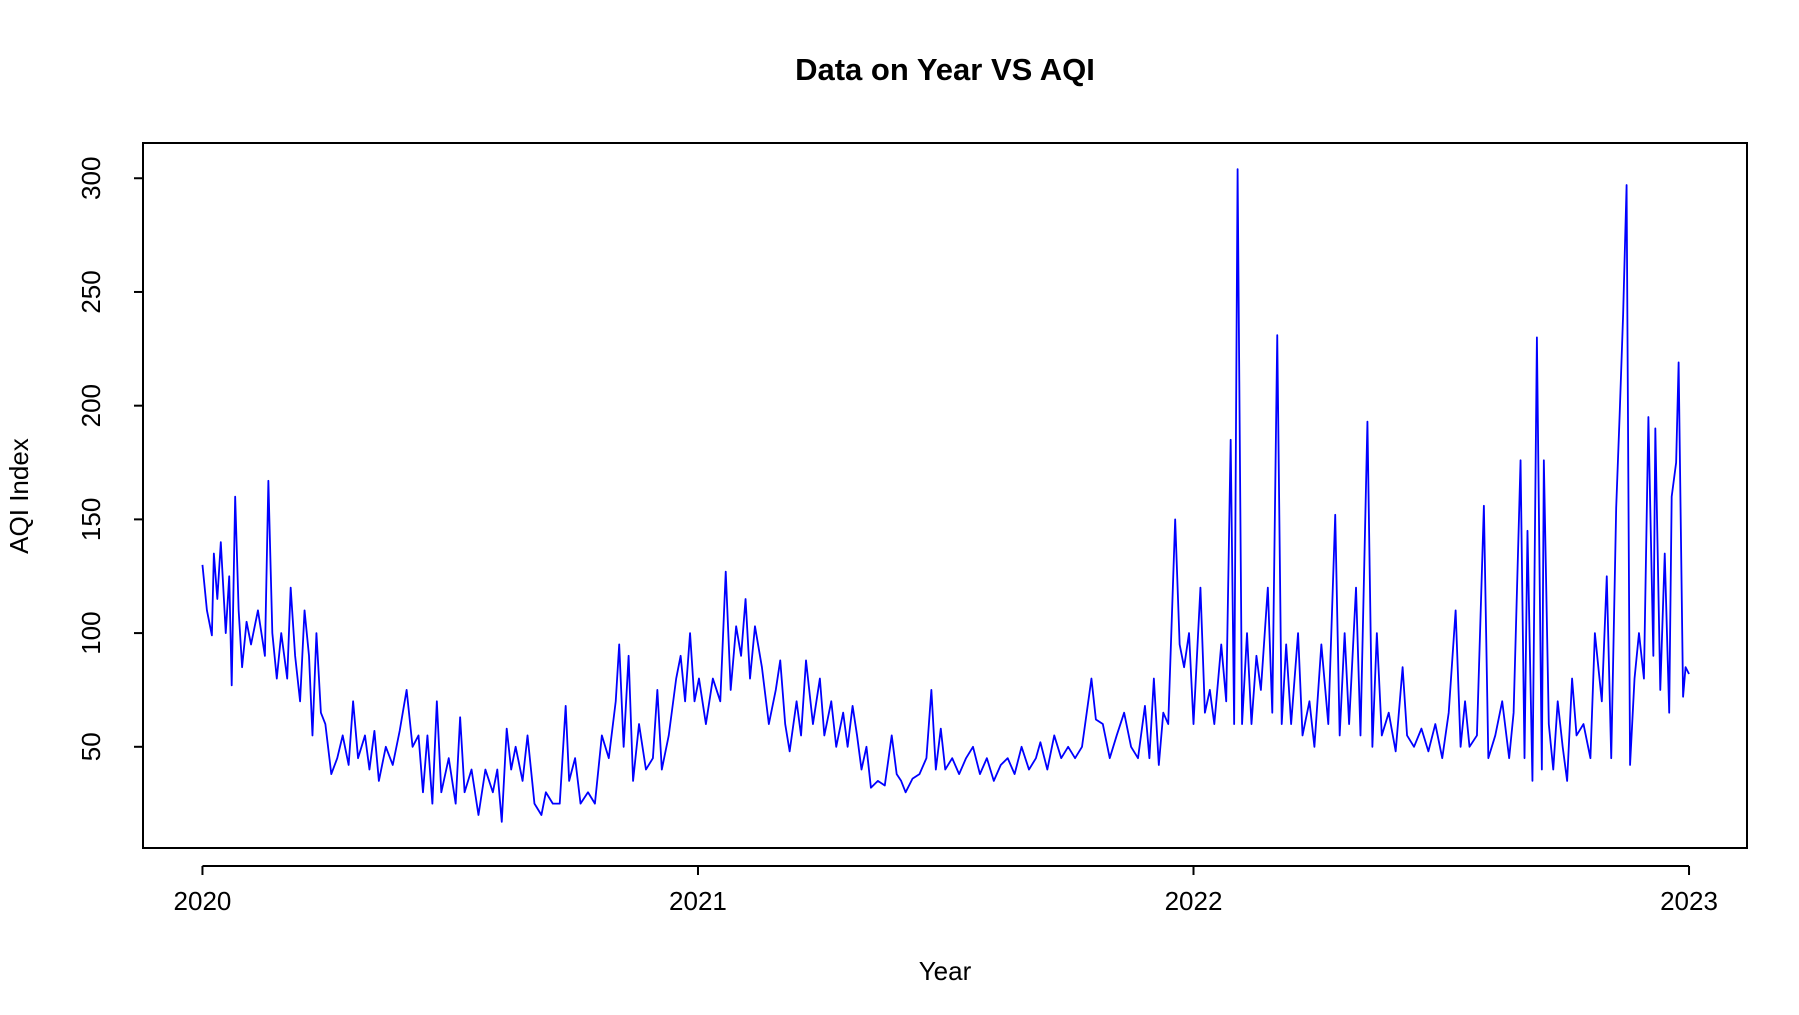  What do you see at coordinates (91, 746) in the screenshot?
I see `y-tick-label: 50` at bounding box center [91, 746].